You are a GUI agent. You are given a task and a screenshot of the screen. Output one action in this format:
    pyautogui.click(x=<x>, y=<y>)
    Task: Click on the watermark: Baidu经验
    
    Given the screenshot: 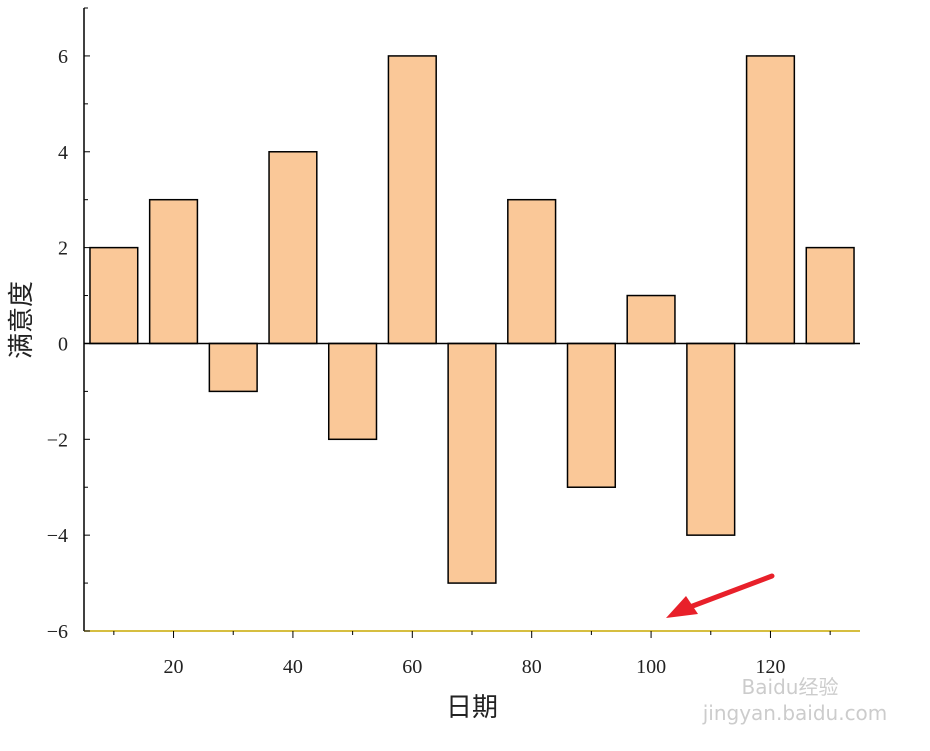 What is the action you would take?
    pyautogui.click(x=790, y=687)
    